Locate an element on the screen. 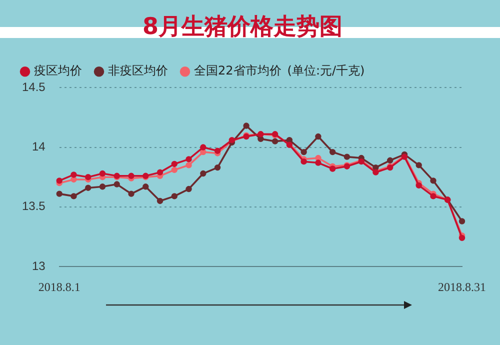  y-axis-title: (单位:元/千克) is located at coordinates (326, 71).